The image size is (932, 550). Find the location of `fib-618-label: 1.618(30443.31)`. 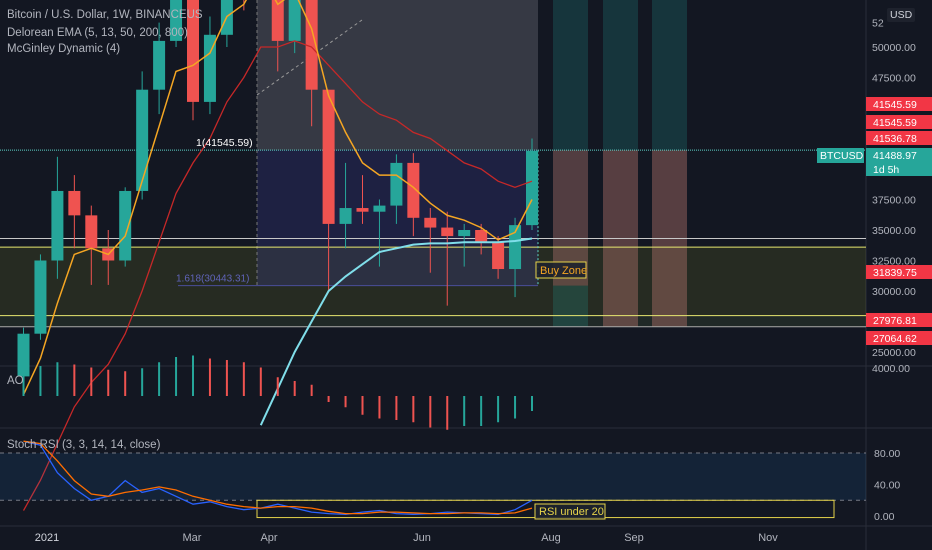

fib-618-label: 1.618(30443.31) is located at coordinates (212, 279).